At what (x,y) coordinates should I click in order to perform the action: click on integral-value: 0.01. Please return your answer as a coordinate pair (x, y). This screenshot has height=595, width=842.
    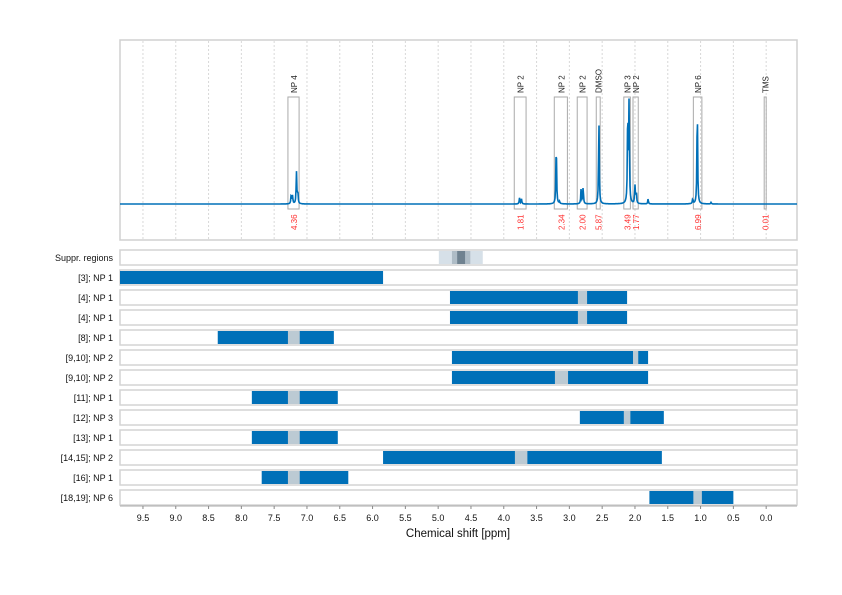
    Looking at the image, I should click on (766, 222).